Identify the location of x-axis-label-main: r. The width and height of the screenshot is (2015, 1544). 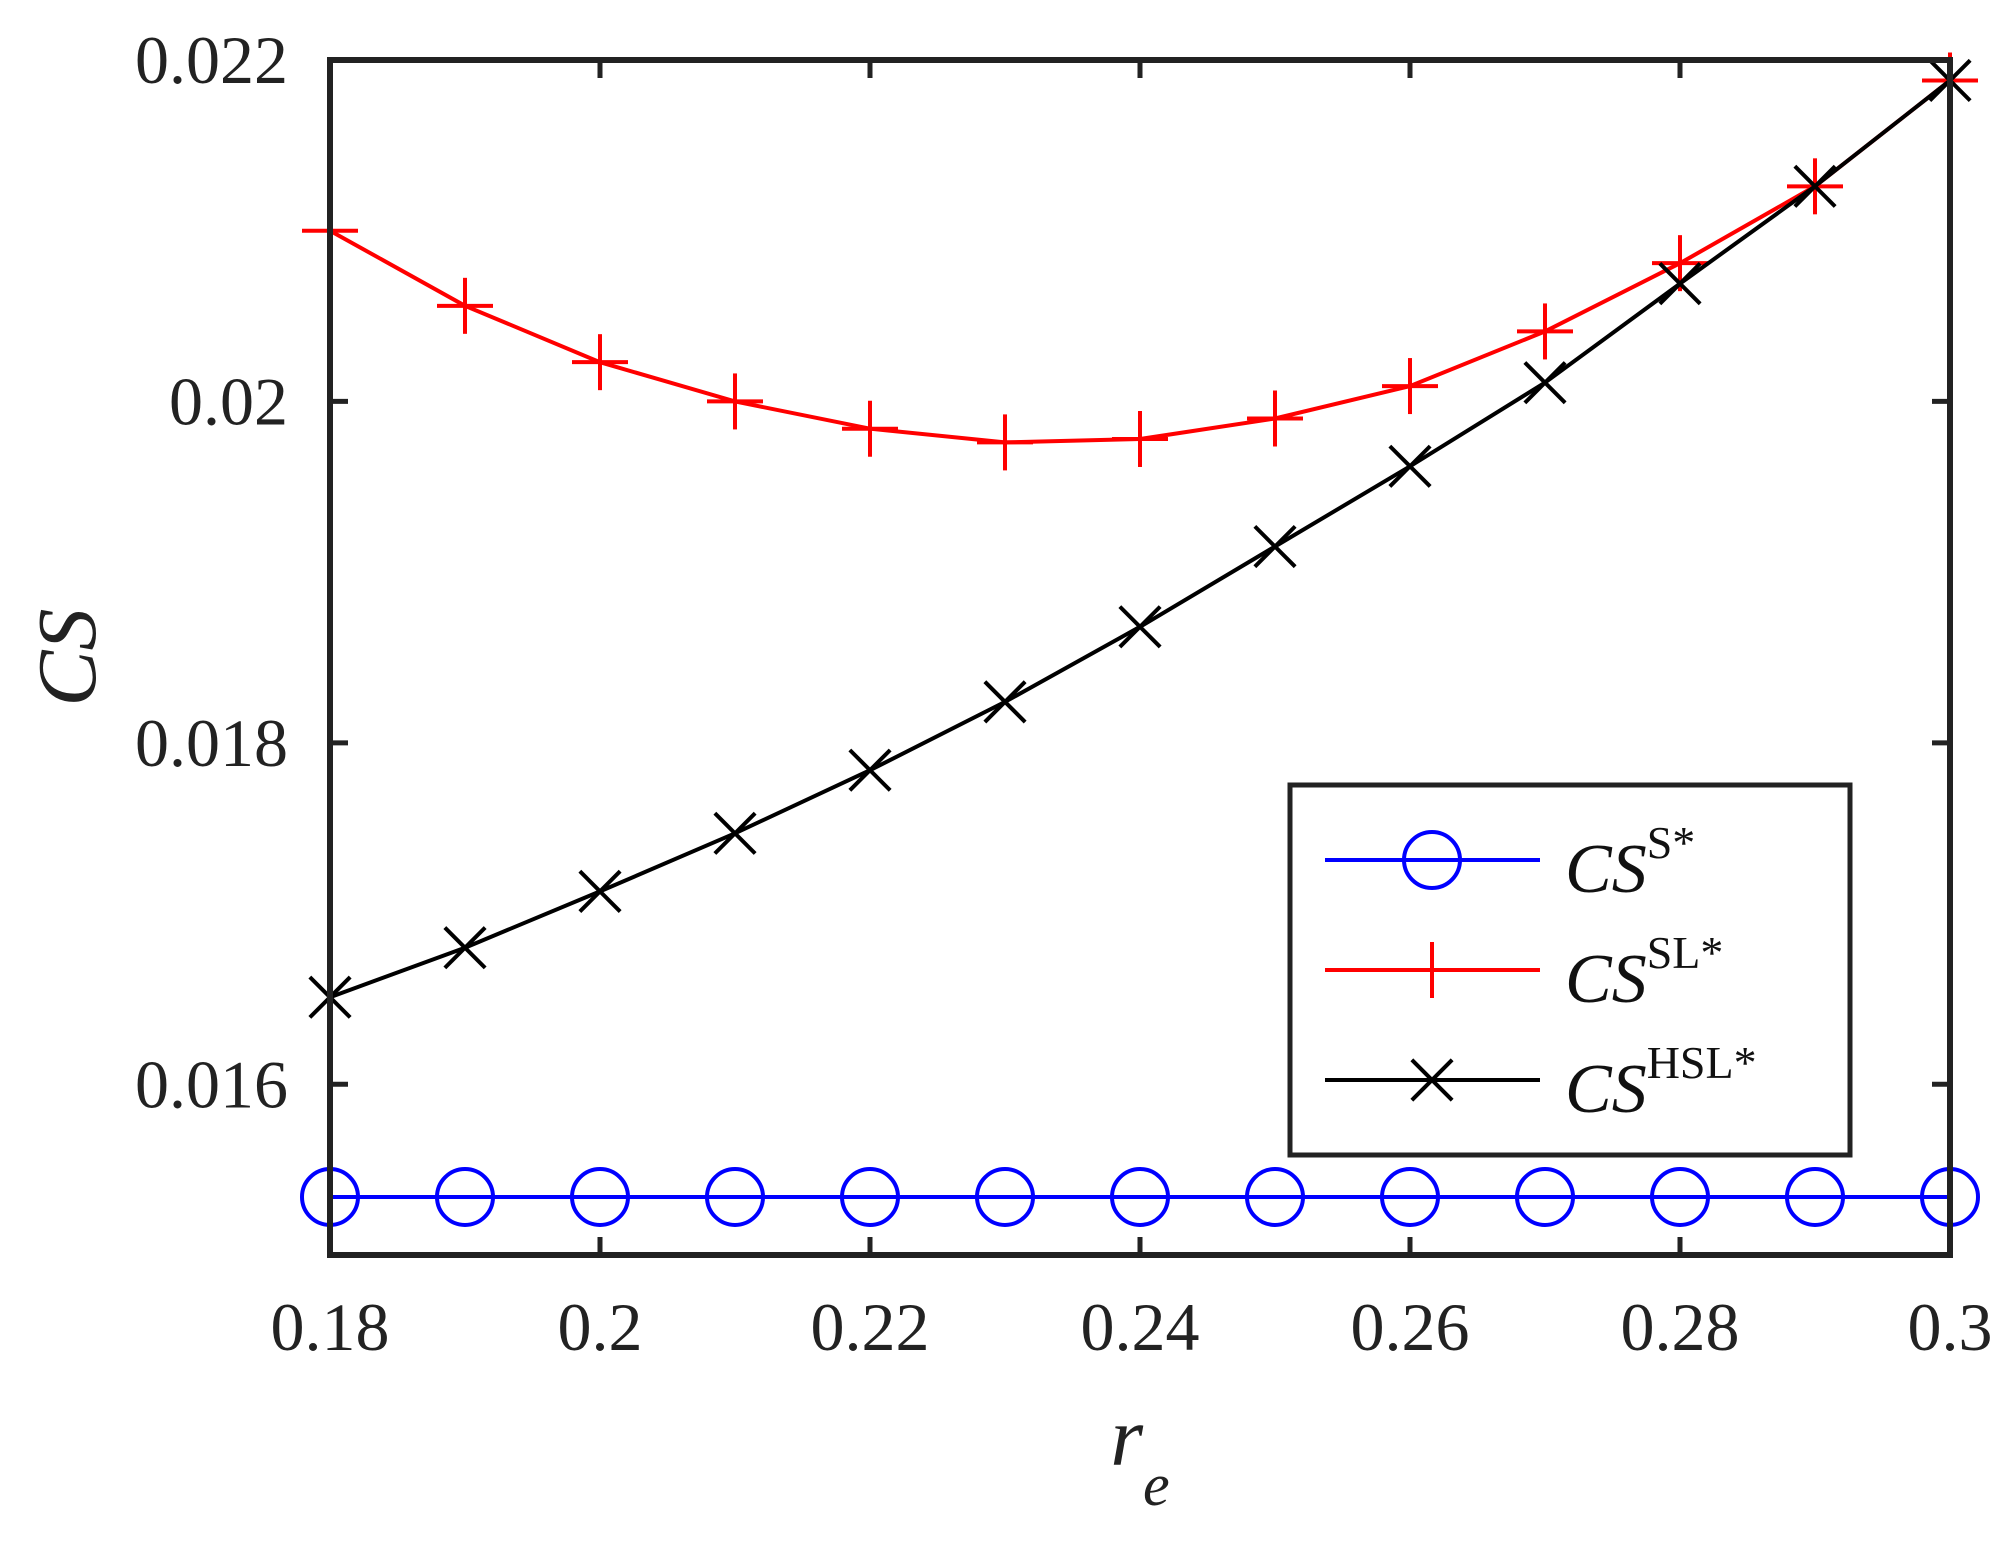
(1126, 1437).